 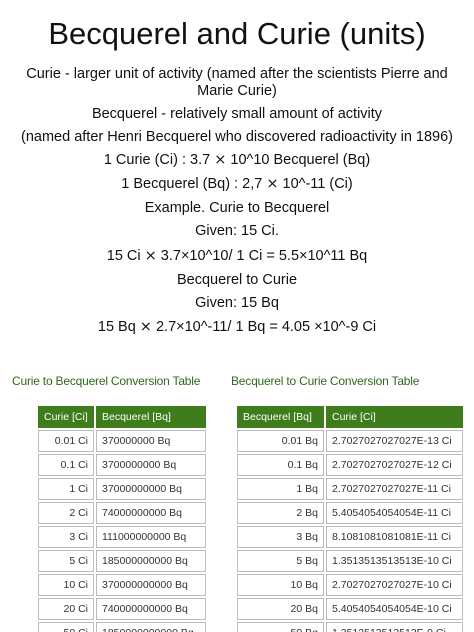 I want to click on table-cell: 10 Ci, so click(x=66, y=585).